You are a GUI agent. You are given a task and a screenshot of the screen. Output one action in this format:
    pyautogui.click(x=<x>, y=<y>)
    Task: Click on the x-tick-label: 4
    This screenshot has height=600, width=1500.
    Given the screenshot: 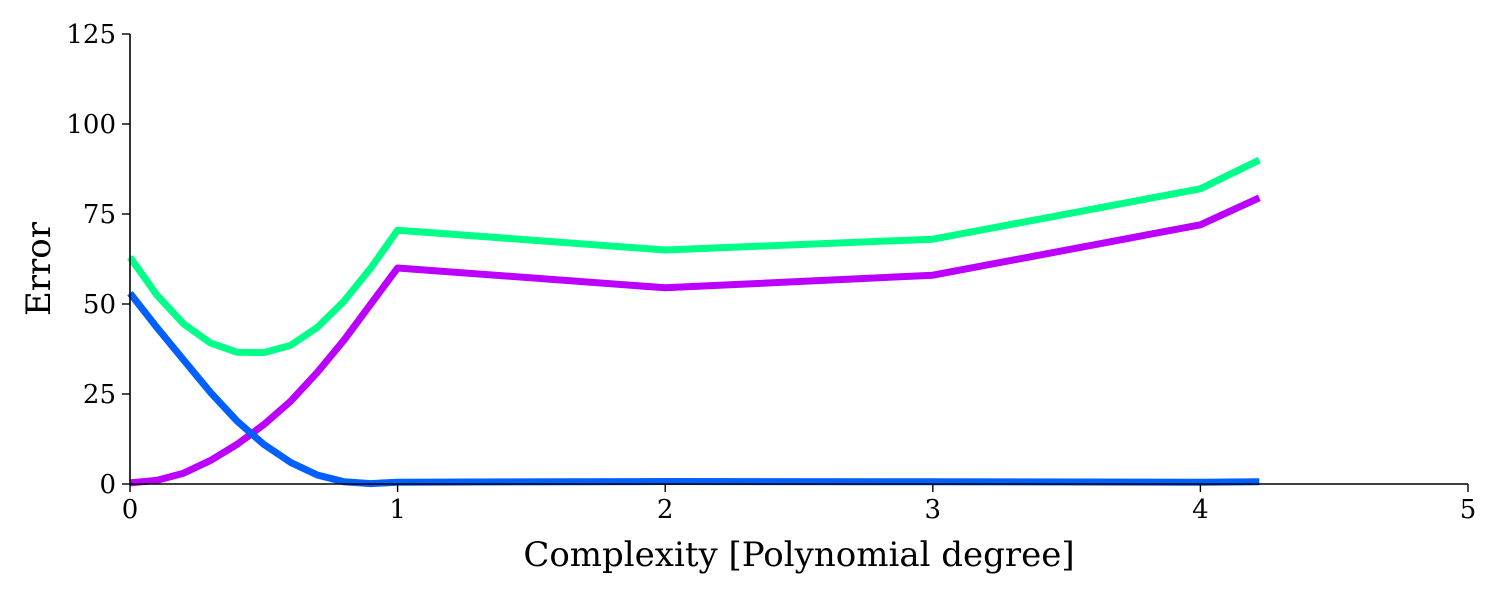 What is the action you would take?
    pyautogui.click(x=1200, y=510)
    